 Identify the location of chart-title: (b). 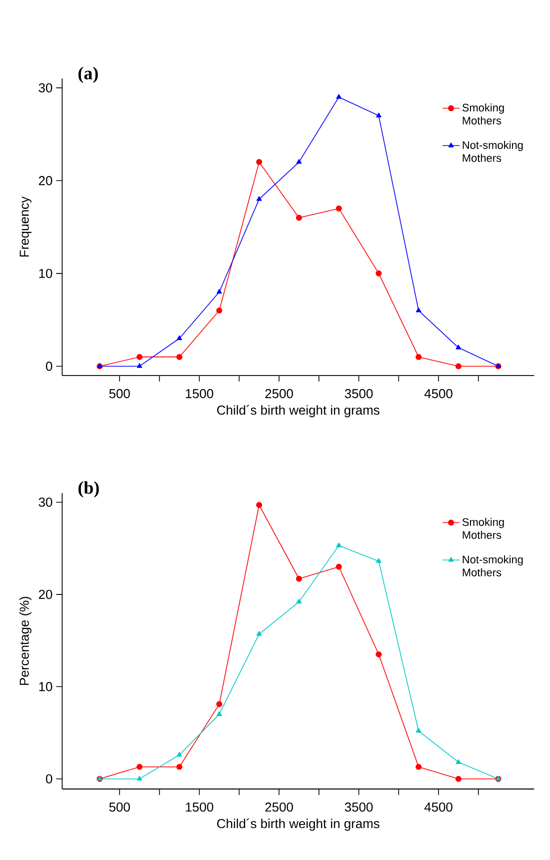
(88, 489).